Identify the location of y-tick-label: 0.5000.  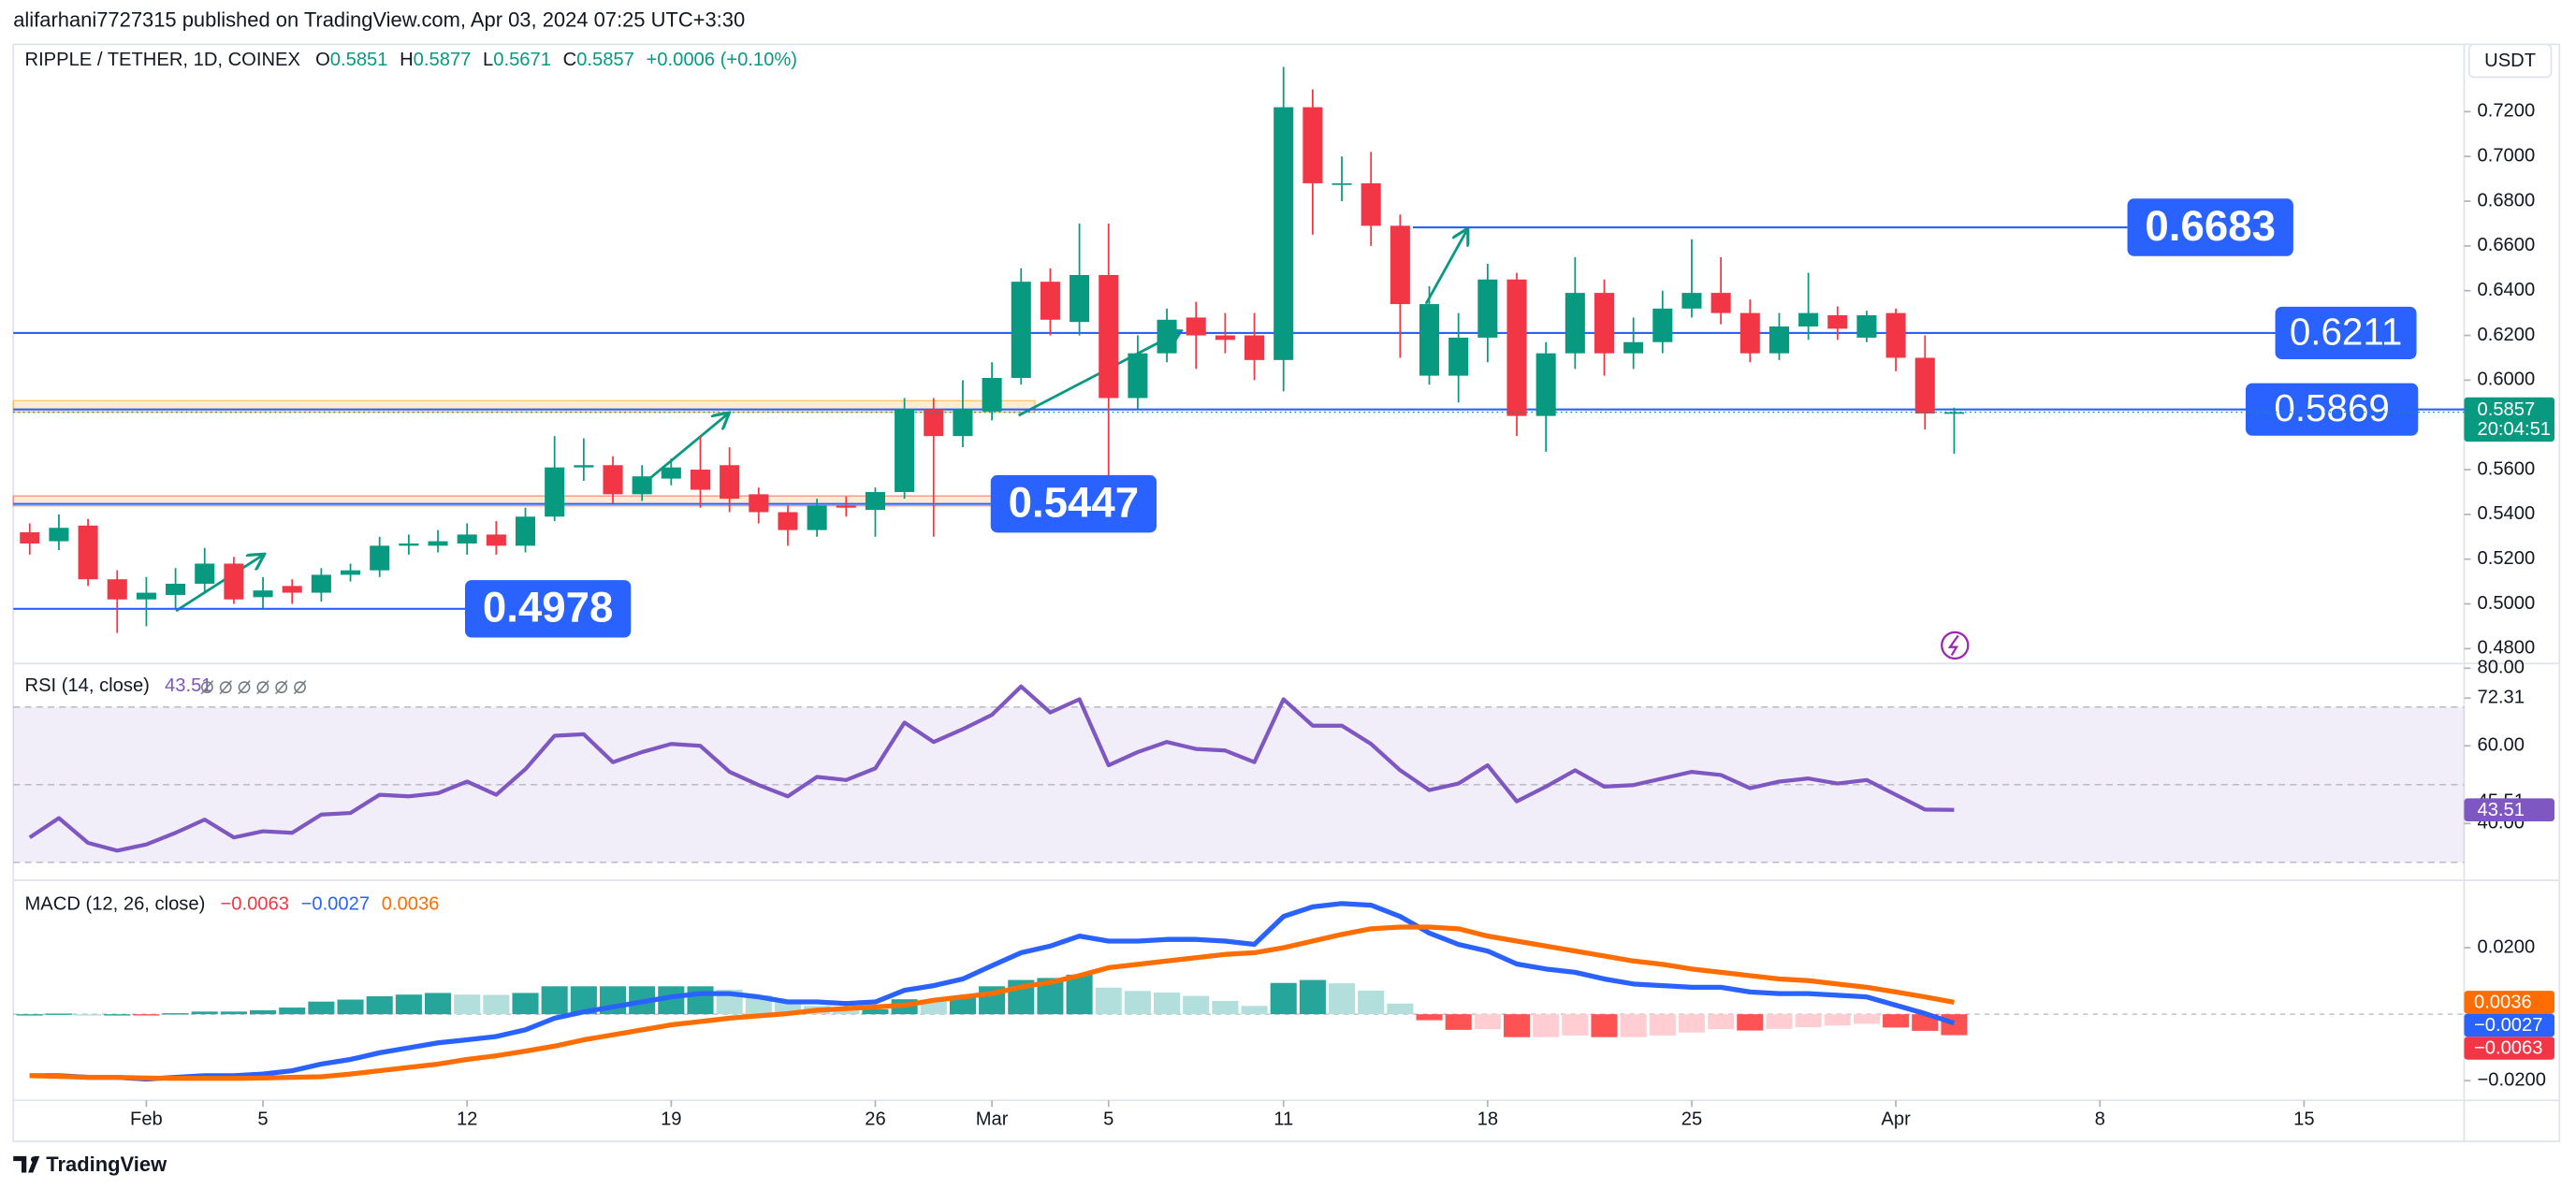
(2507, 603).